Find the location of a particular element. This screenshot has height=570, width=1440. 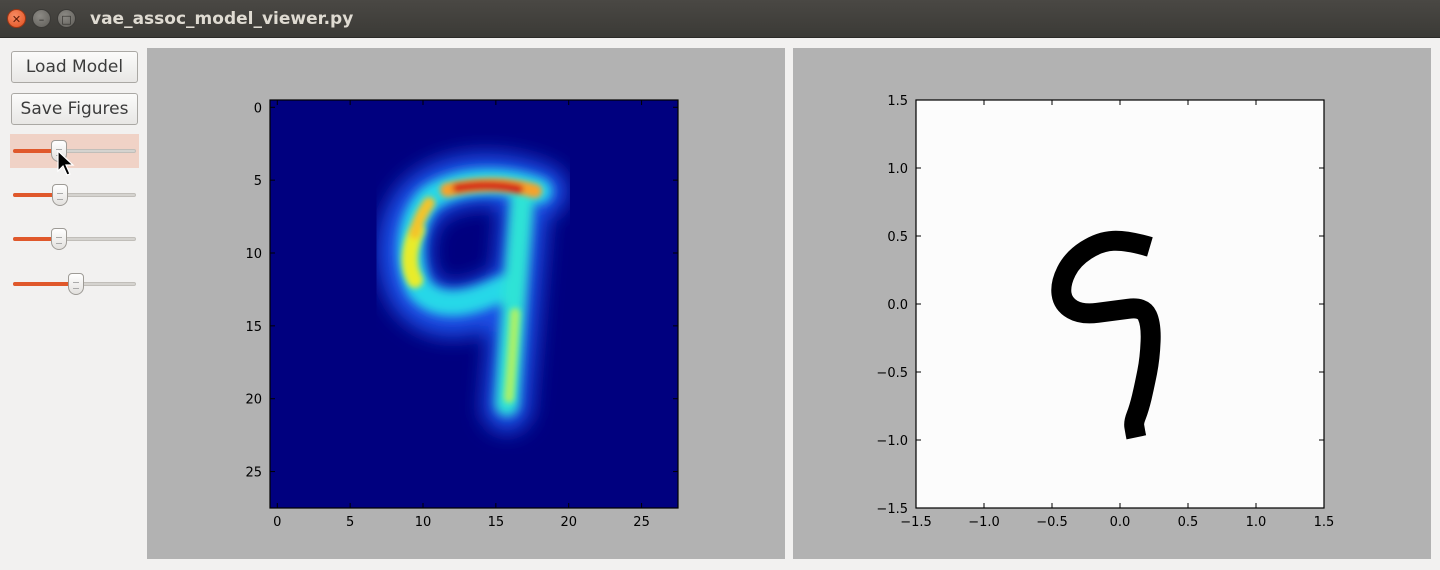

x-tick-label: 15 is located at coordinates (496, 522).